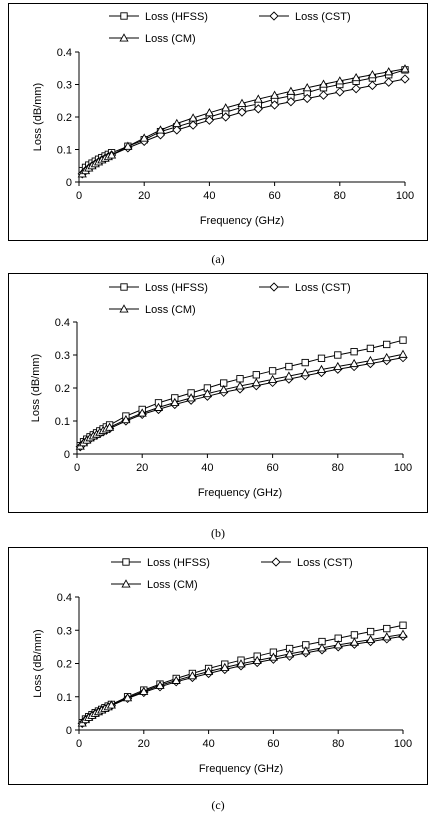 This screenshot has height=815, width=436. Describe the element at coordinates (218, 533) in the screenshot. I see `caption-b: (b)` at that location.